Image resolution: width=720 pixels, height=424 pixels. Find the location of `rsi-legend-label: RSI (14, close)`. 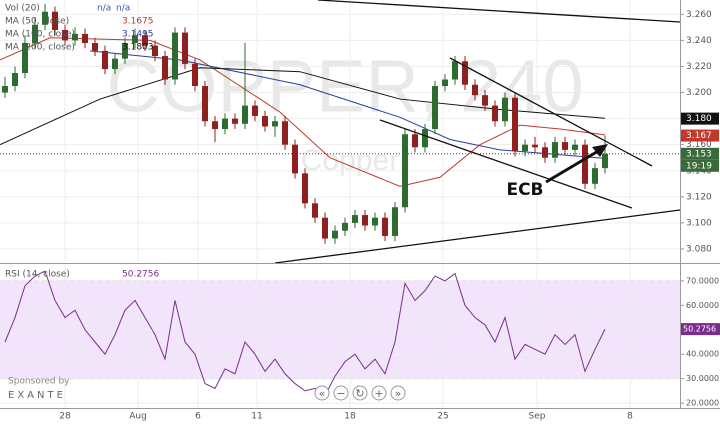

rsi-legend-label: RSI (14, close) is located at coordinates (37, 275).